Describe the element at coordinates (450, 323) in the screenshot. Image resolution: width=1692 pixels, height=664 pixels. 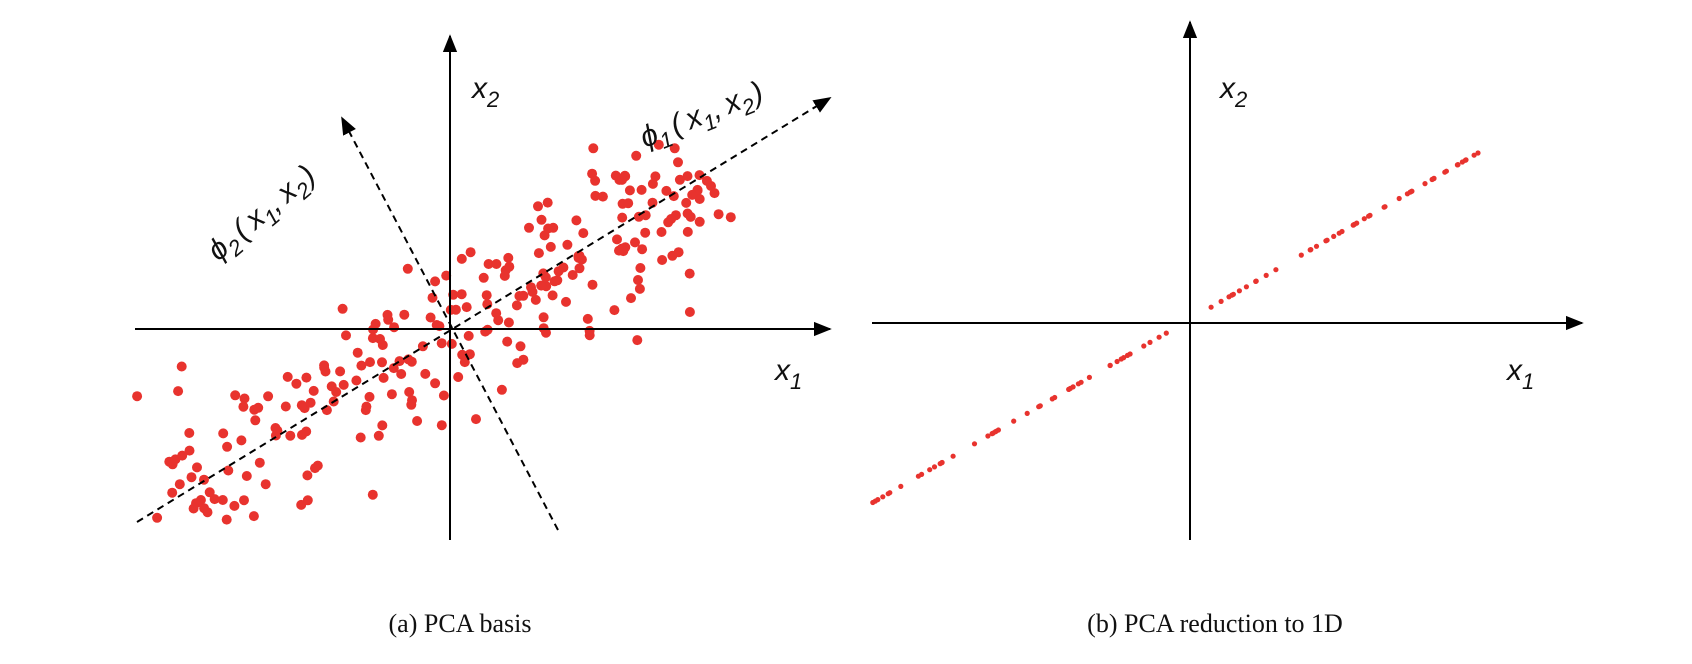
I see `phi2-axis` at that location.